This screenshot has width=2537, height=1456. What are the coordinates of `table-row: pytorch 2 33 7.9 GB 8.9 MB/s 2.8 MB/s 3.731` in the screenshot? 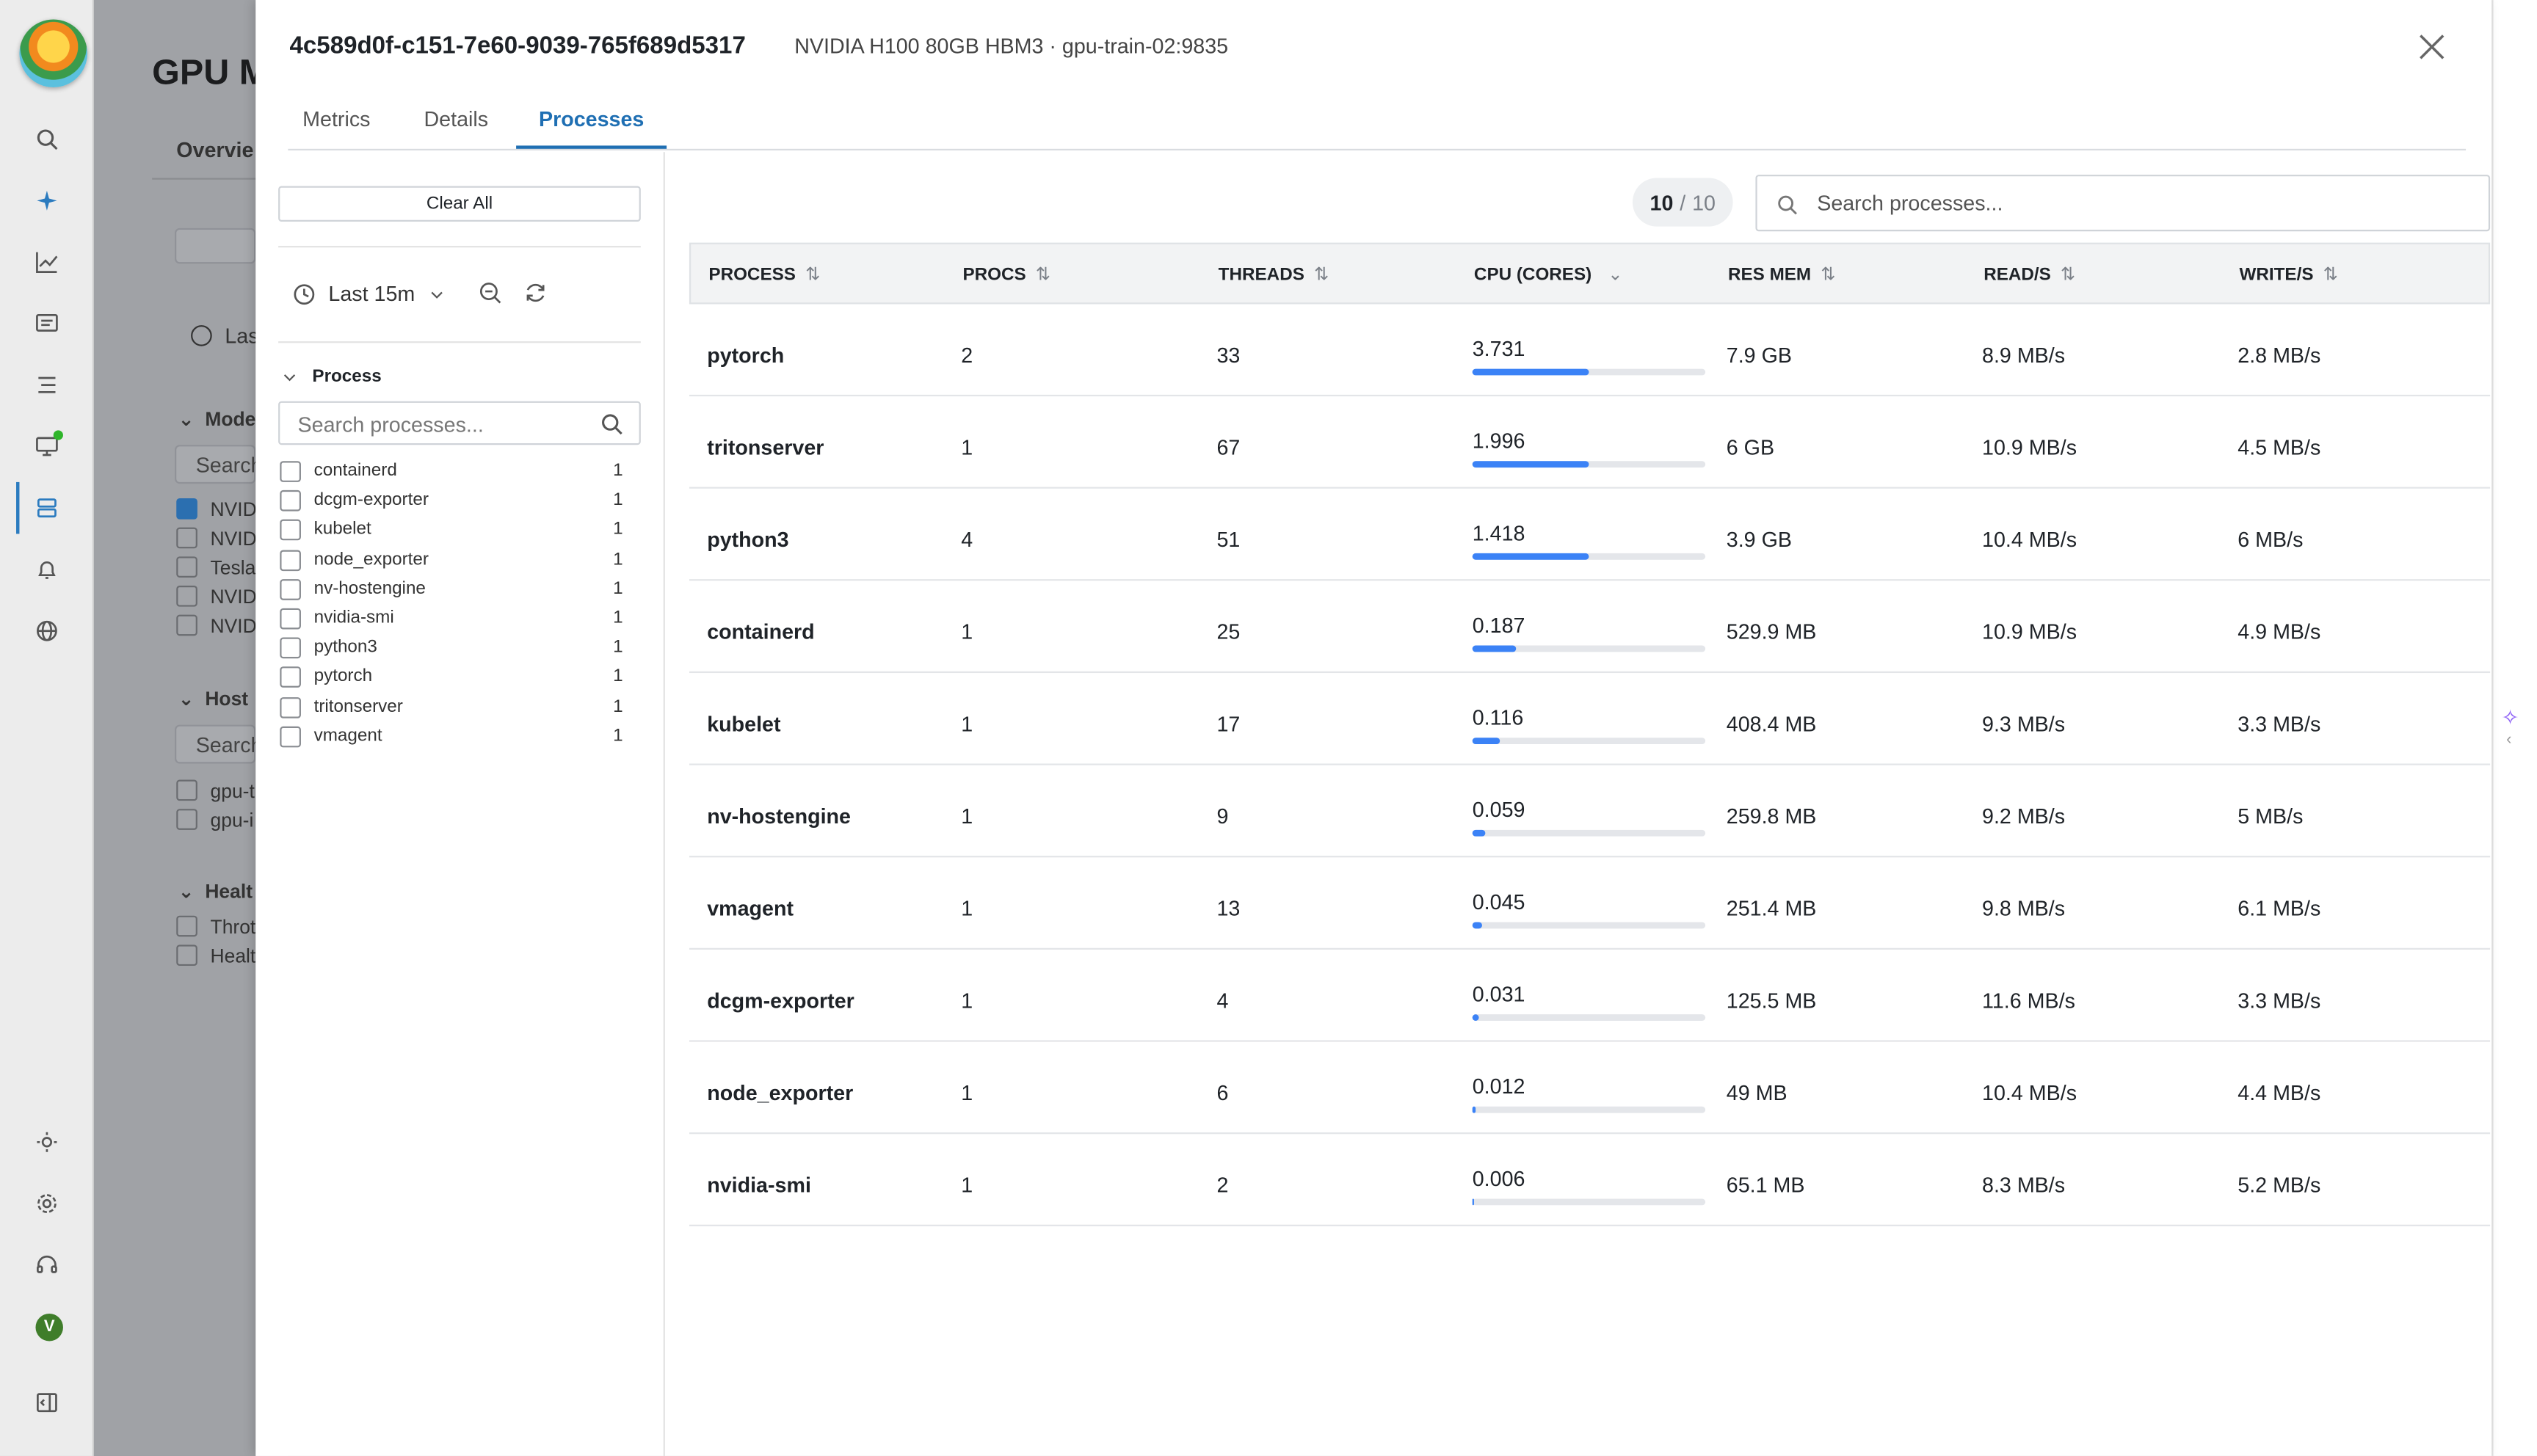 It's located at (1590, 350).